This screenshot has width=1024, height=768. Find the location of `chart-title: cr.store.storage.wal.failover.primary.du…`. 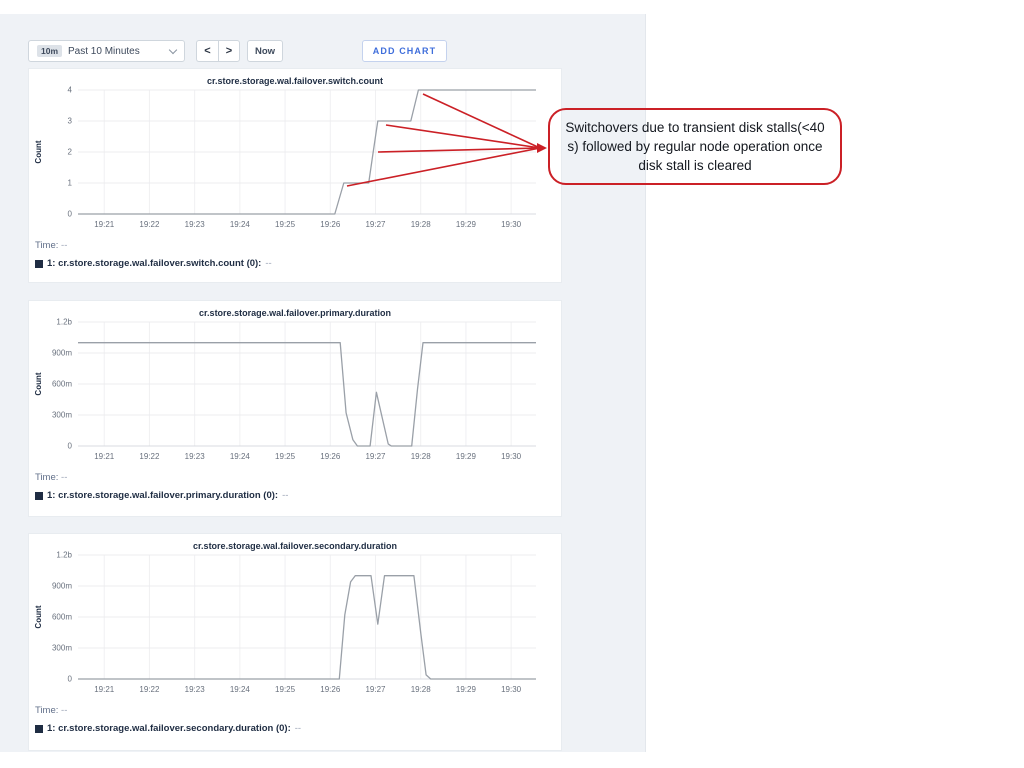

chart-title: cr.store.storage.wal.failover.primary.du… is located at coordinates (295, 313).